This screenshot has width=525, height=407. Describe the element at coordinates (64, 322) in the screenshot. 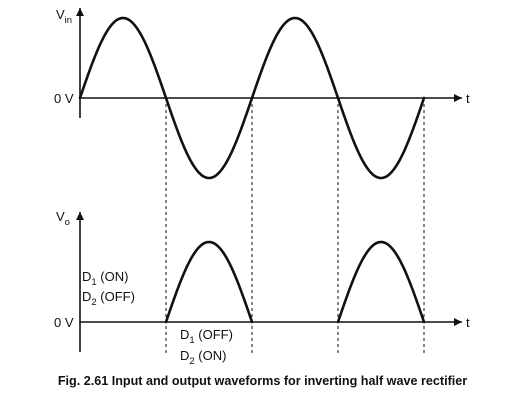

I see `output-zero-label: 0 V` at that location.